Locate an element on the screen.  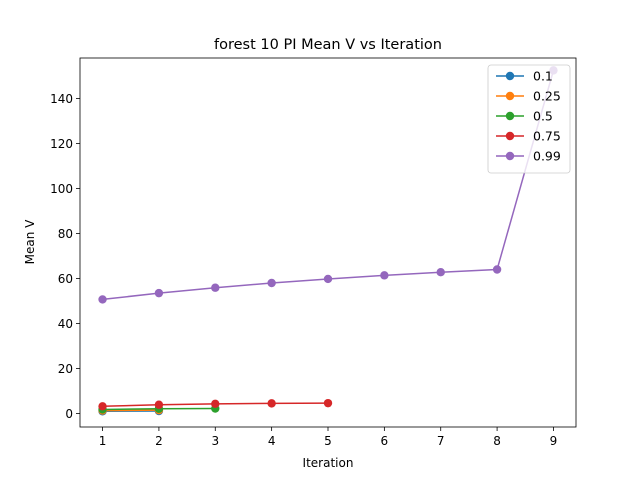
x-tick-label: 5 is located at coordinates (328, 441).